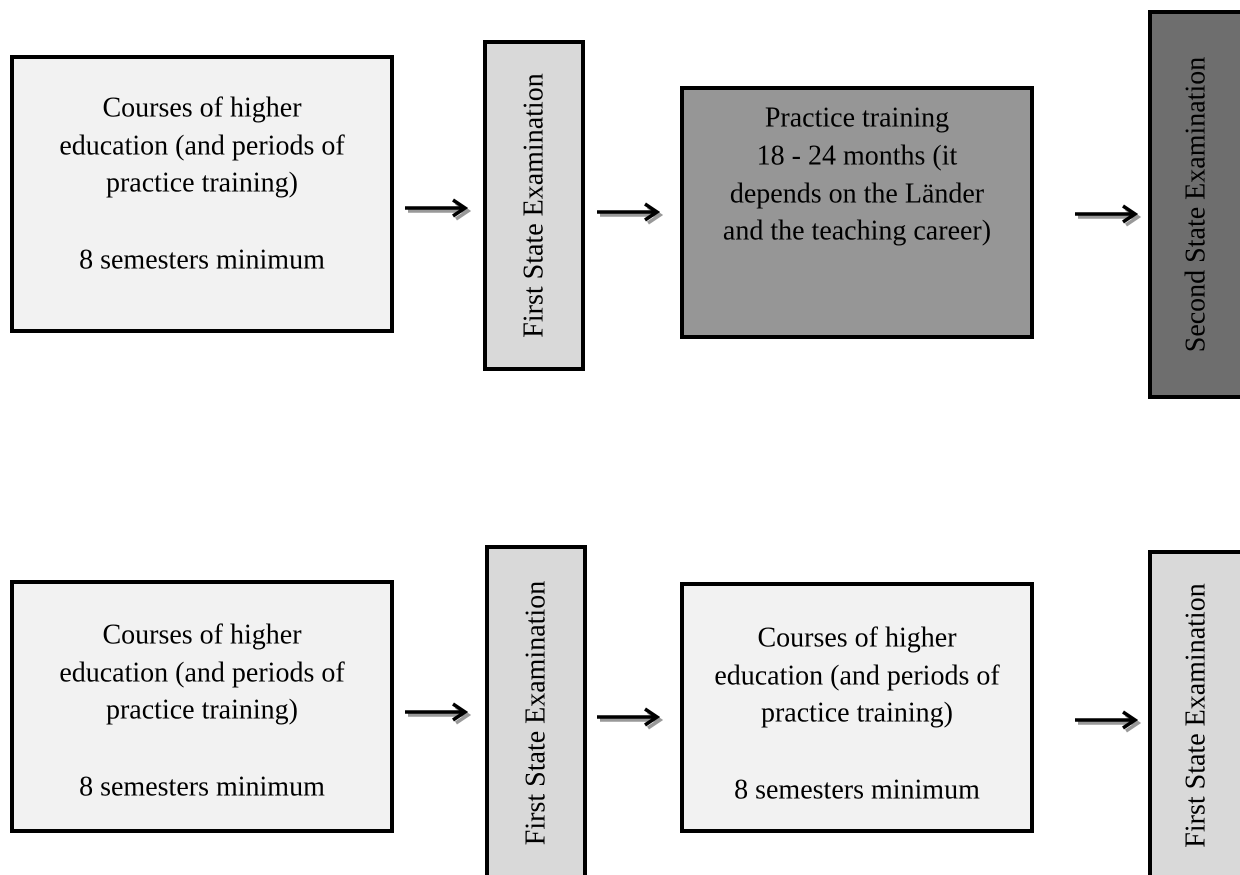 This screenshot has height=875, width=1240. What do you see at coordinates (857, 230) in the screenshot?
I see `box-text-line: and the teaching career)` at bounding box center [857, 230].